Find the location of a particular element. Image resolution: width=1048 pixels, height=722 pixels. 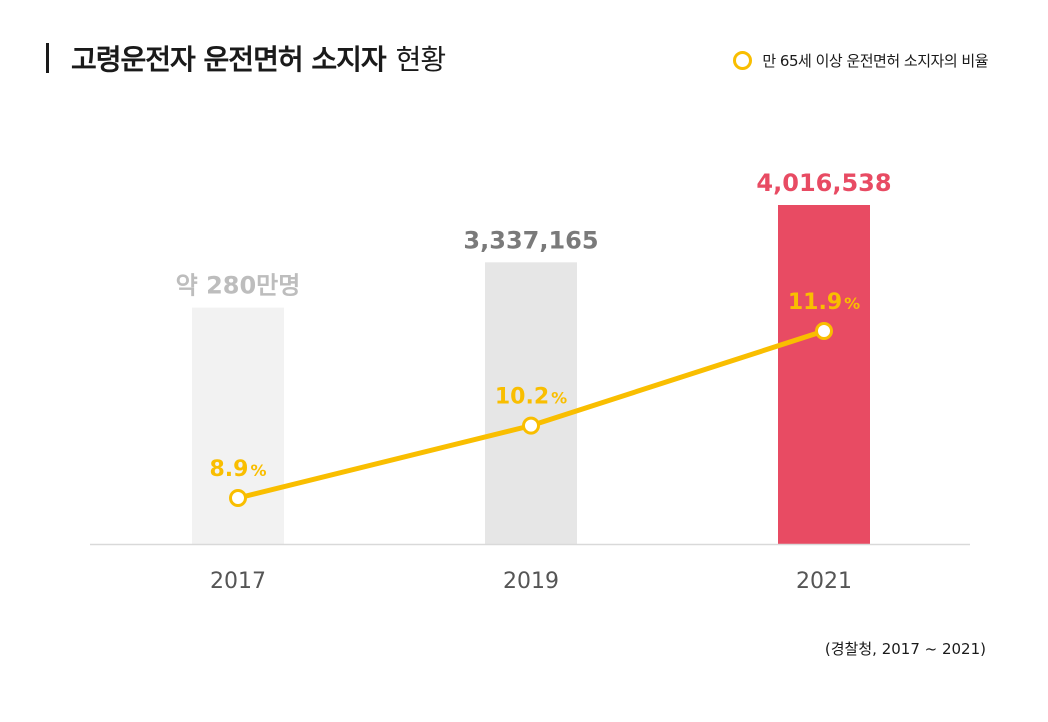

chart-title: 고령운전자 운전면허 소지자 현황 is located at coordinates (246, 58).